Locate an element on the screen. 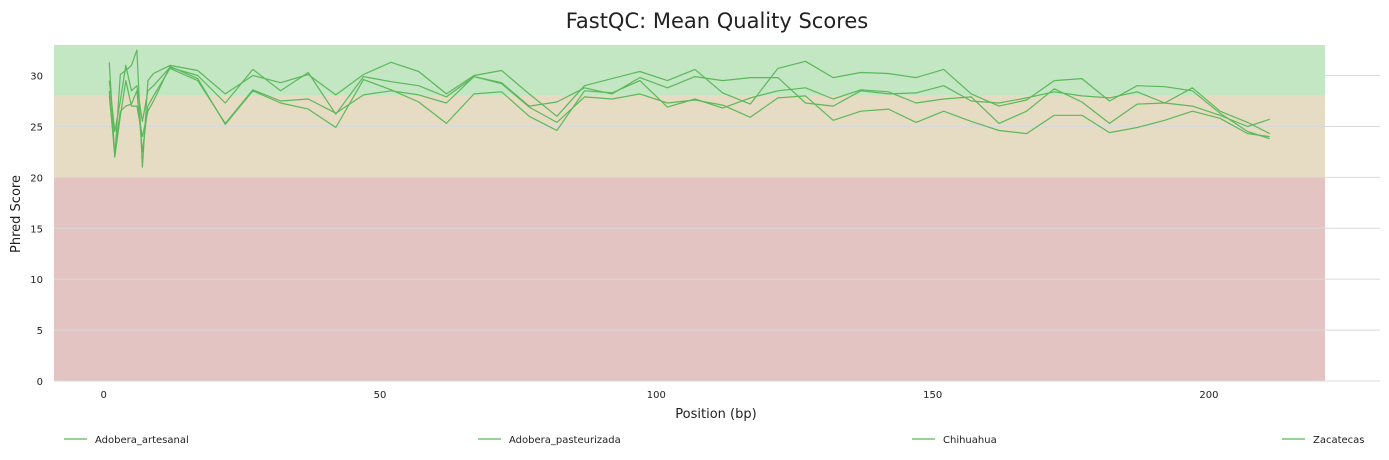 The height and width of the screenshot is (460, 1389). chart-title: FastQC: Mean Quality Scores is located at coordinates (717, 21).